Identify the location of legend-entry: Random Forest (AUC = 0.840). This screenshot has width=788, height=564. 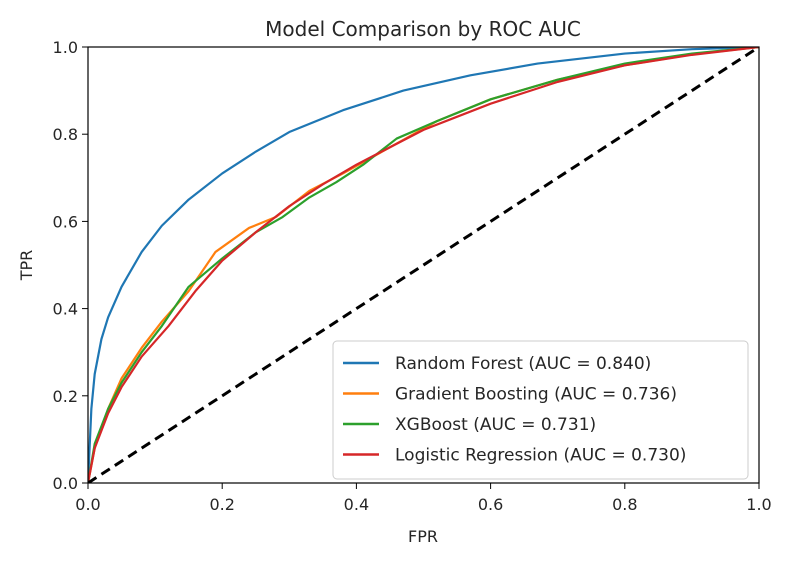
(523, 364).